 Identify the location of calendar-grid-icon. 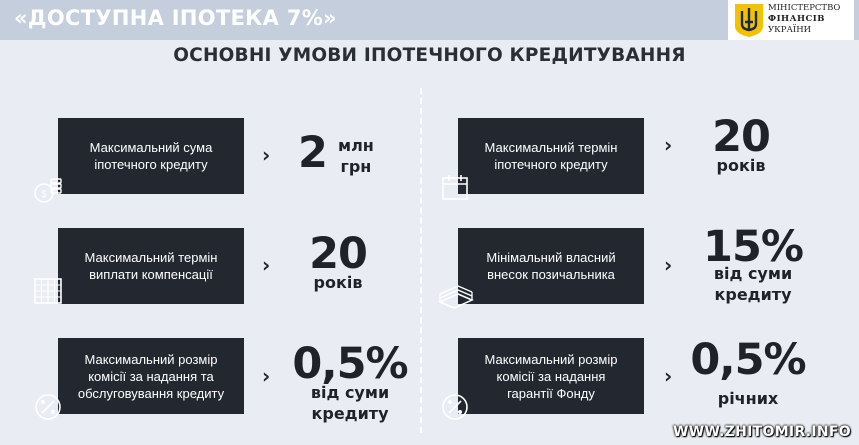
(48, 291).